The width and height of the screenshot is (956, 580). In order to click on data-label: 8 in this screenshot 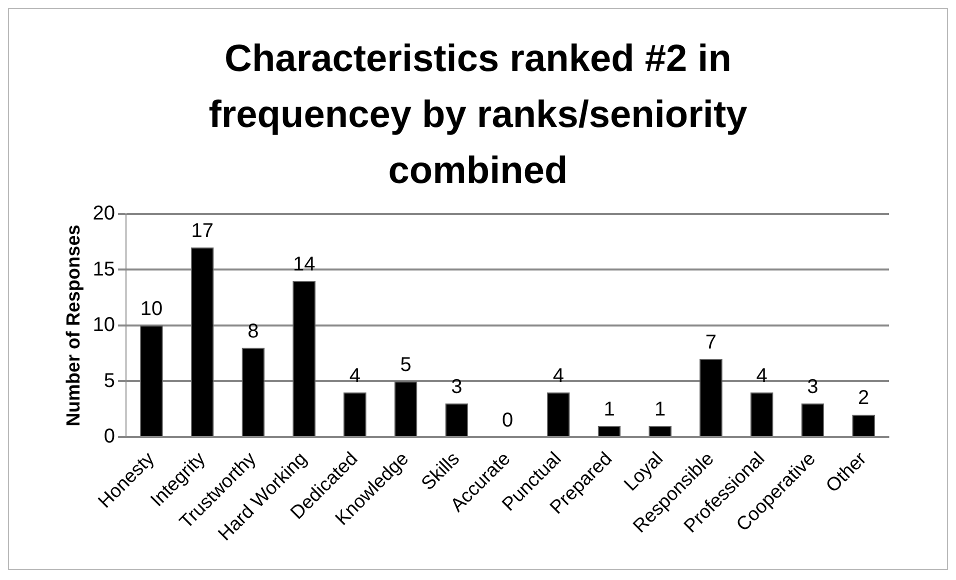, I will do `click(253, 331)`.